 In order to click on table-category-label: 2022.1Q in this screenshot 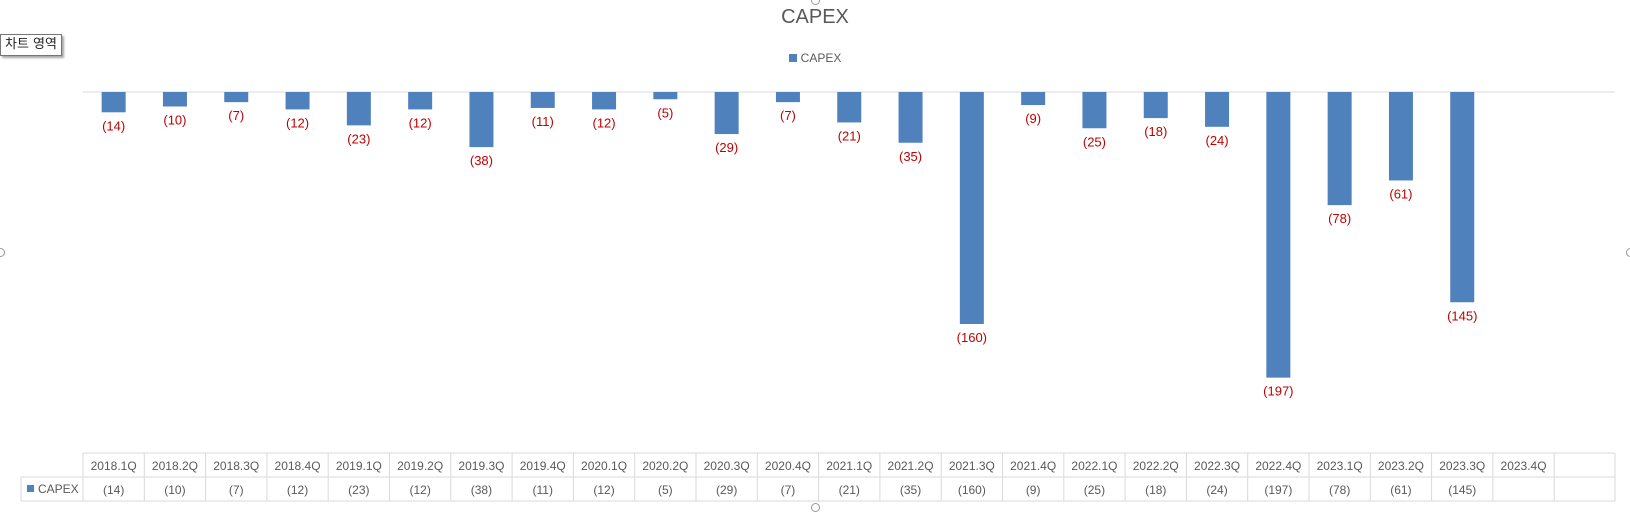, I will do `click(1094, 466)`.